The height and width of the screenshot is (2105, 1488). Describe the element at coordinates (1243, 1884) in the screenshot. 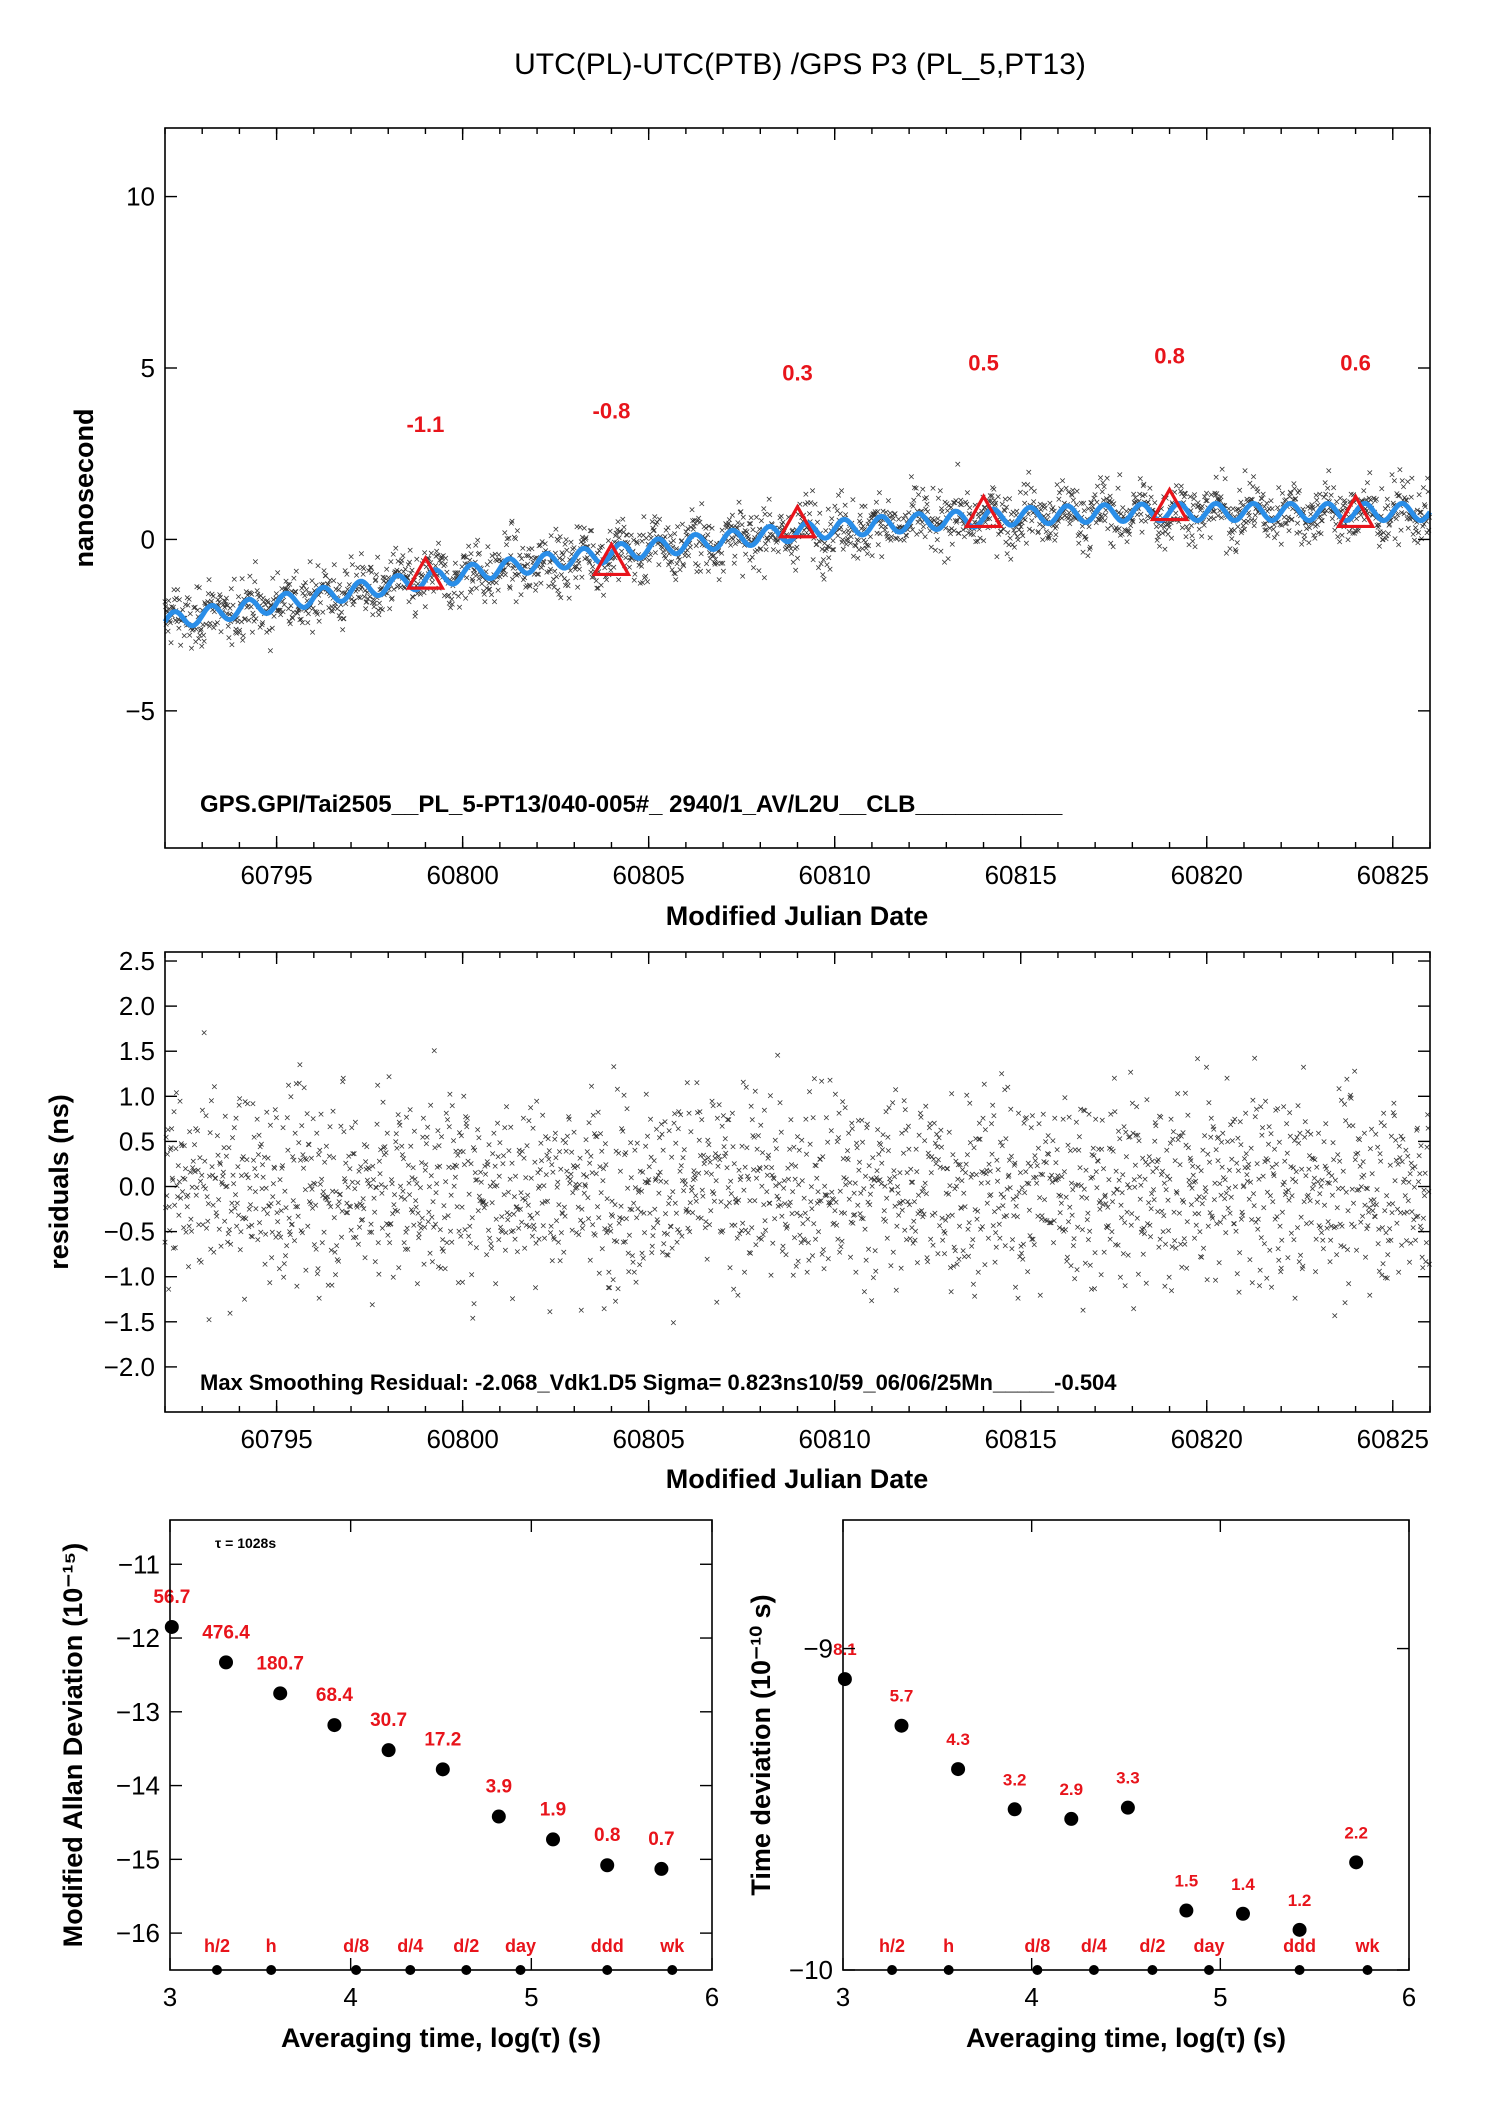

I see `stability-point-label: 1.4` at that location.